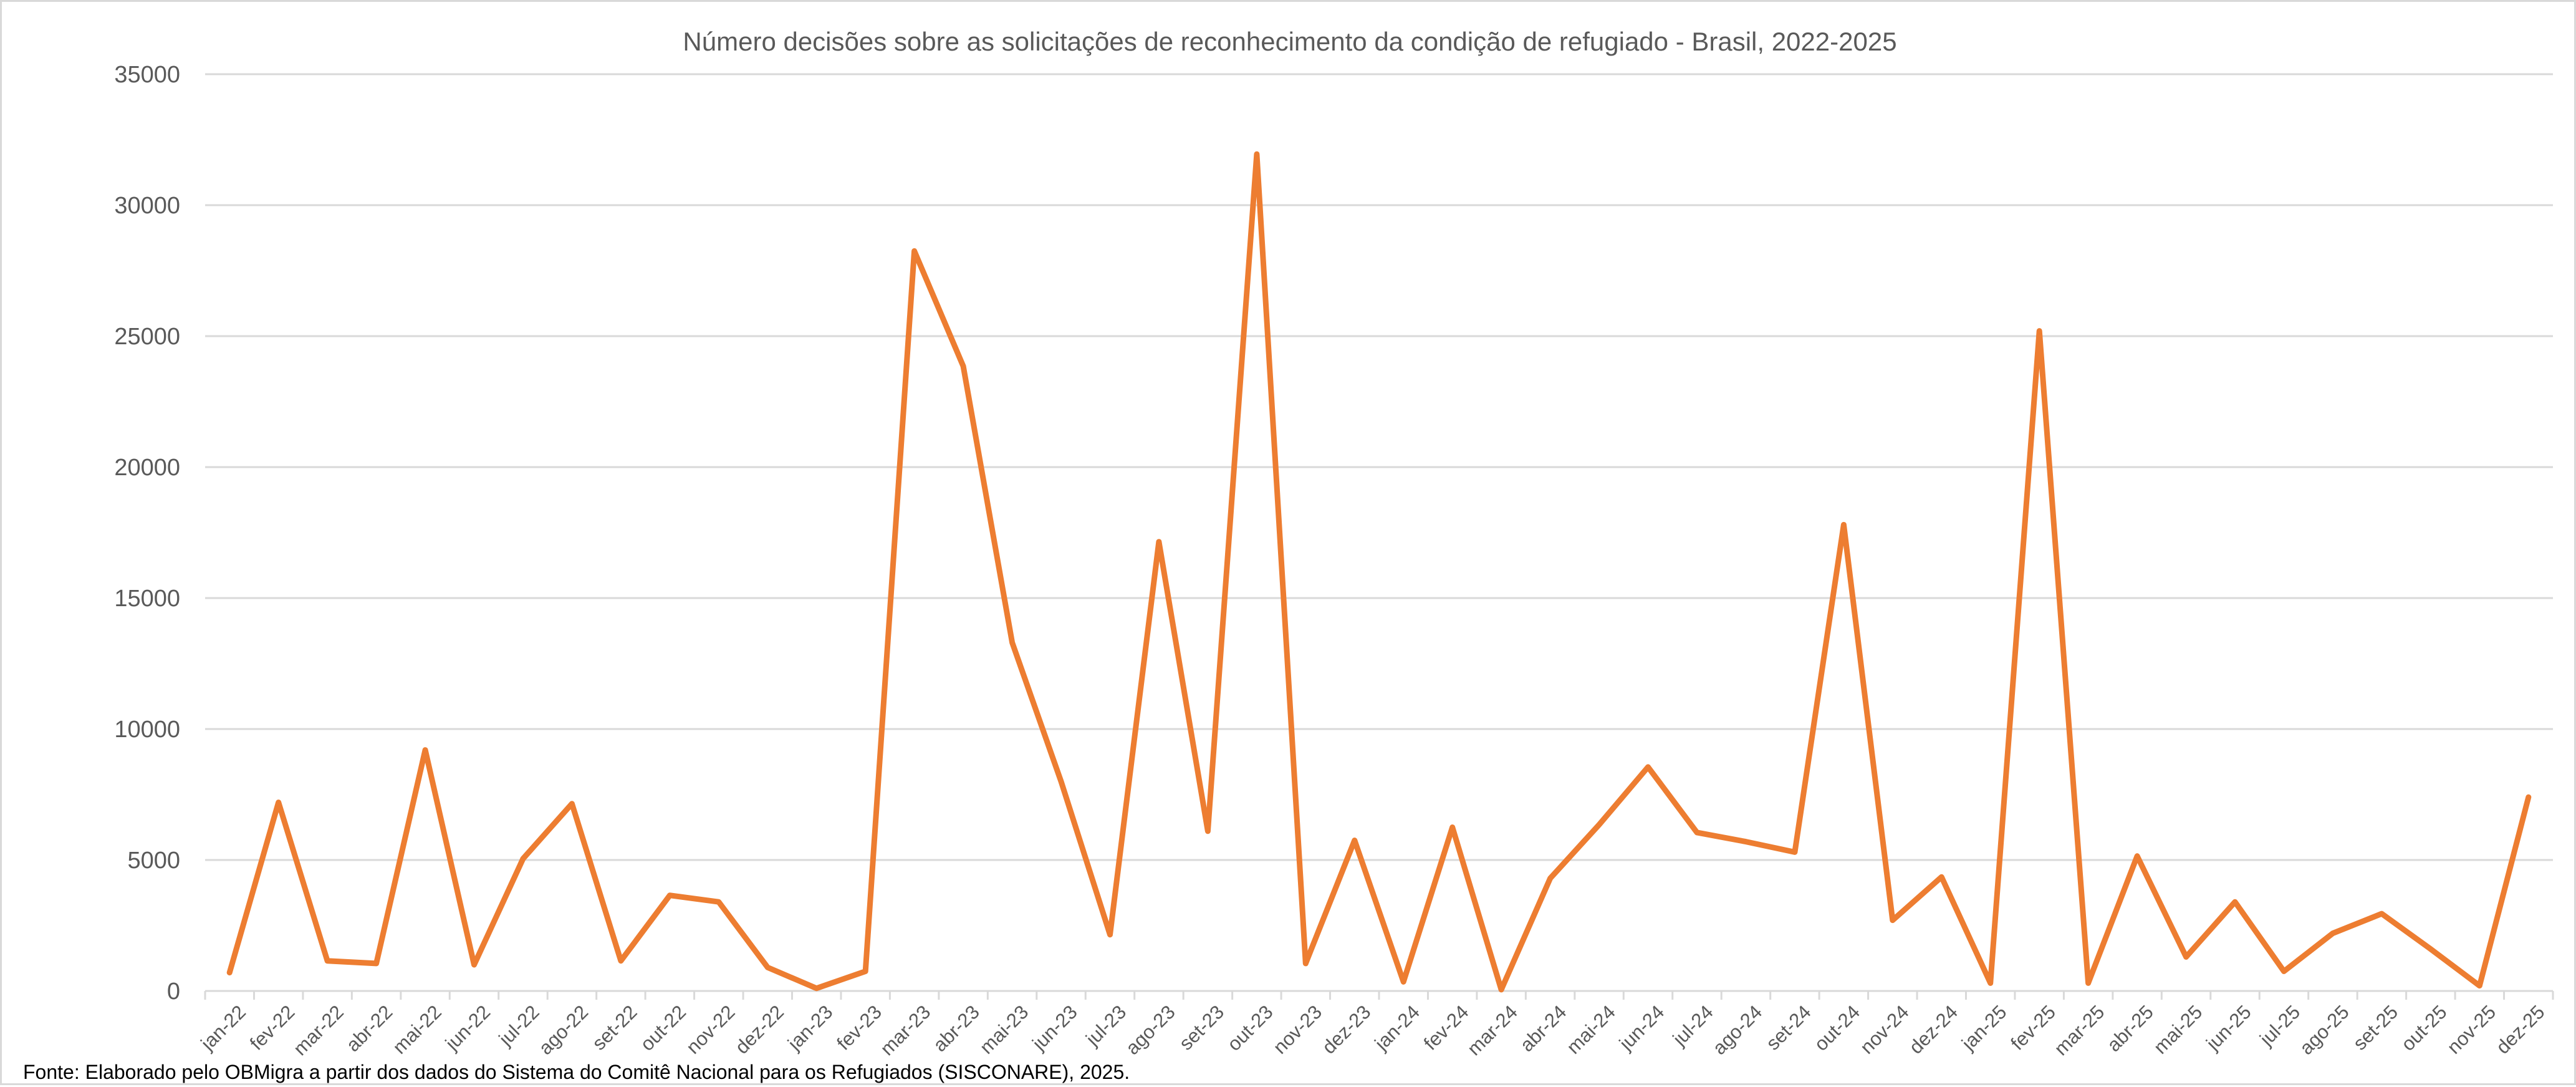  Describe the element at coordinates (663, 1028) in the screenshot. I see `x-tick-label-out-22: out-22` at that location.